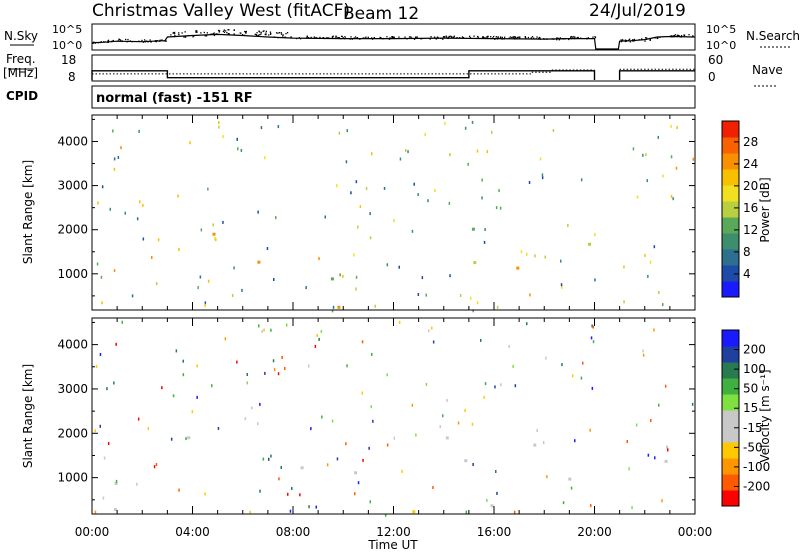 The width and height of the screenshot is (800, 554). I want to click on colorbar-tick-label: 20, so click(750, 186).